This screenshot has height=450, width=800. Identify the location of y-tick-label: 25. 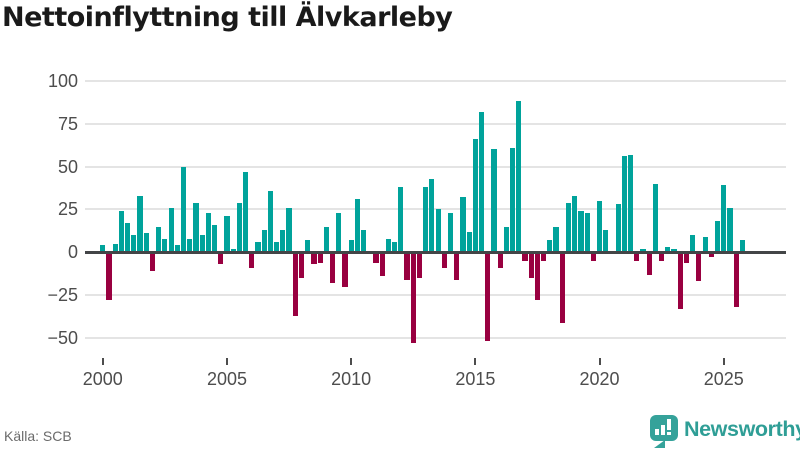
(67, 209).